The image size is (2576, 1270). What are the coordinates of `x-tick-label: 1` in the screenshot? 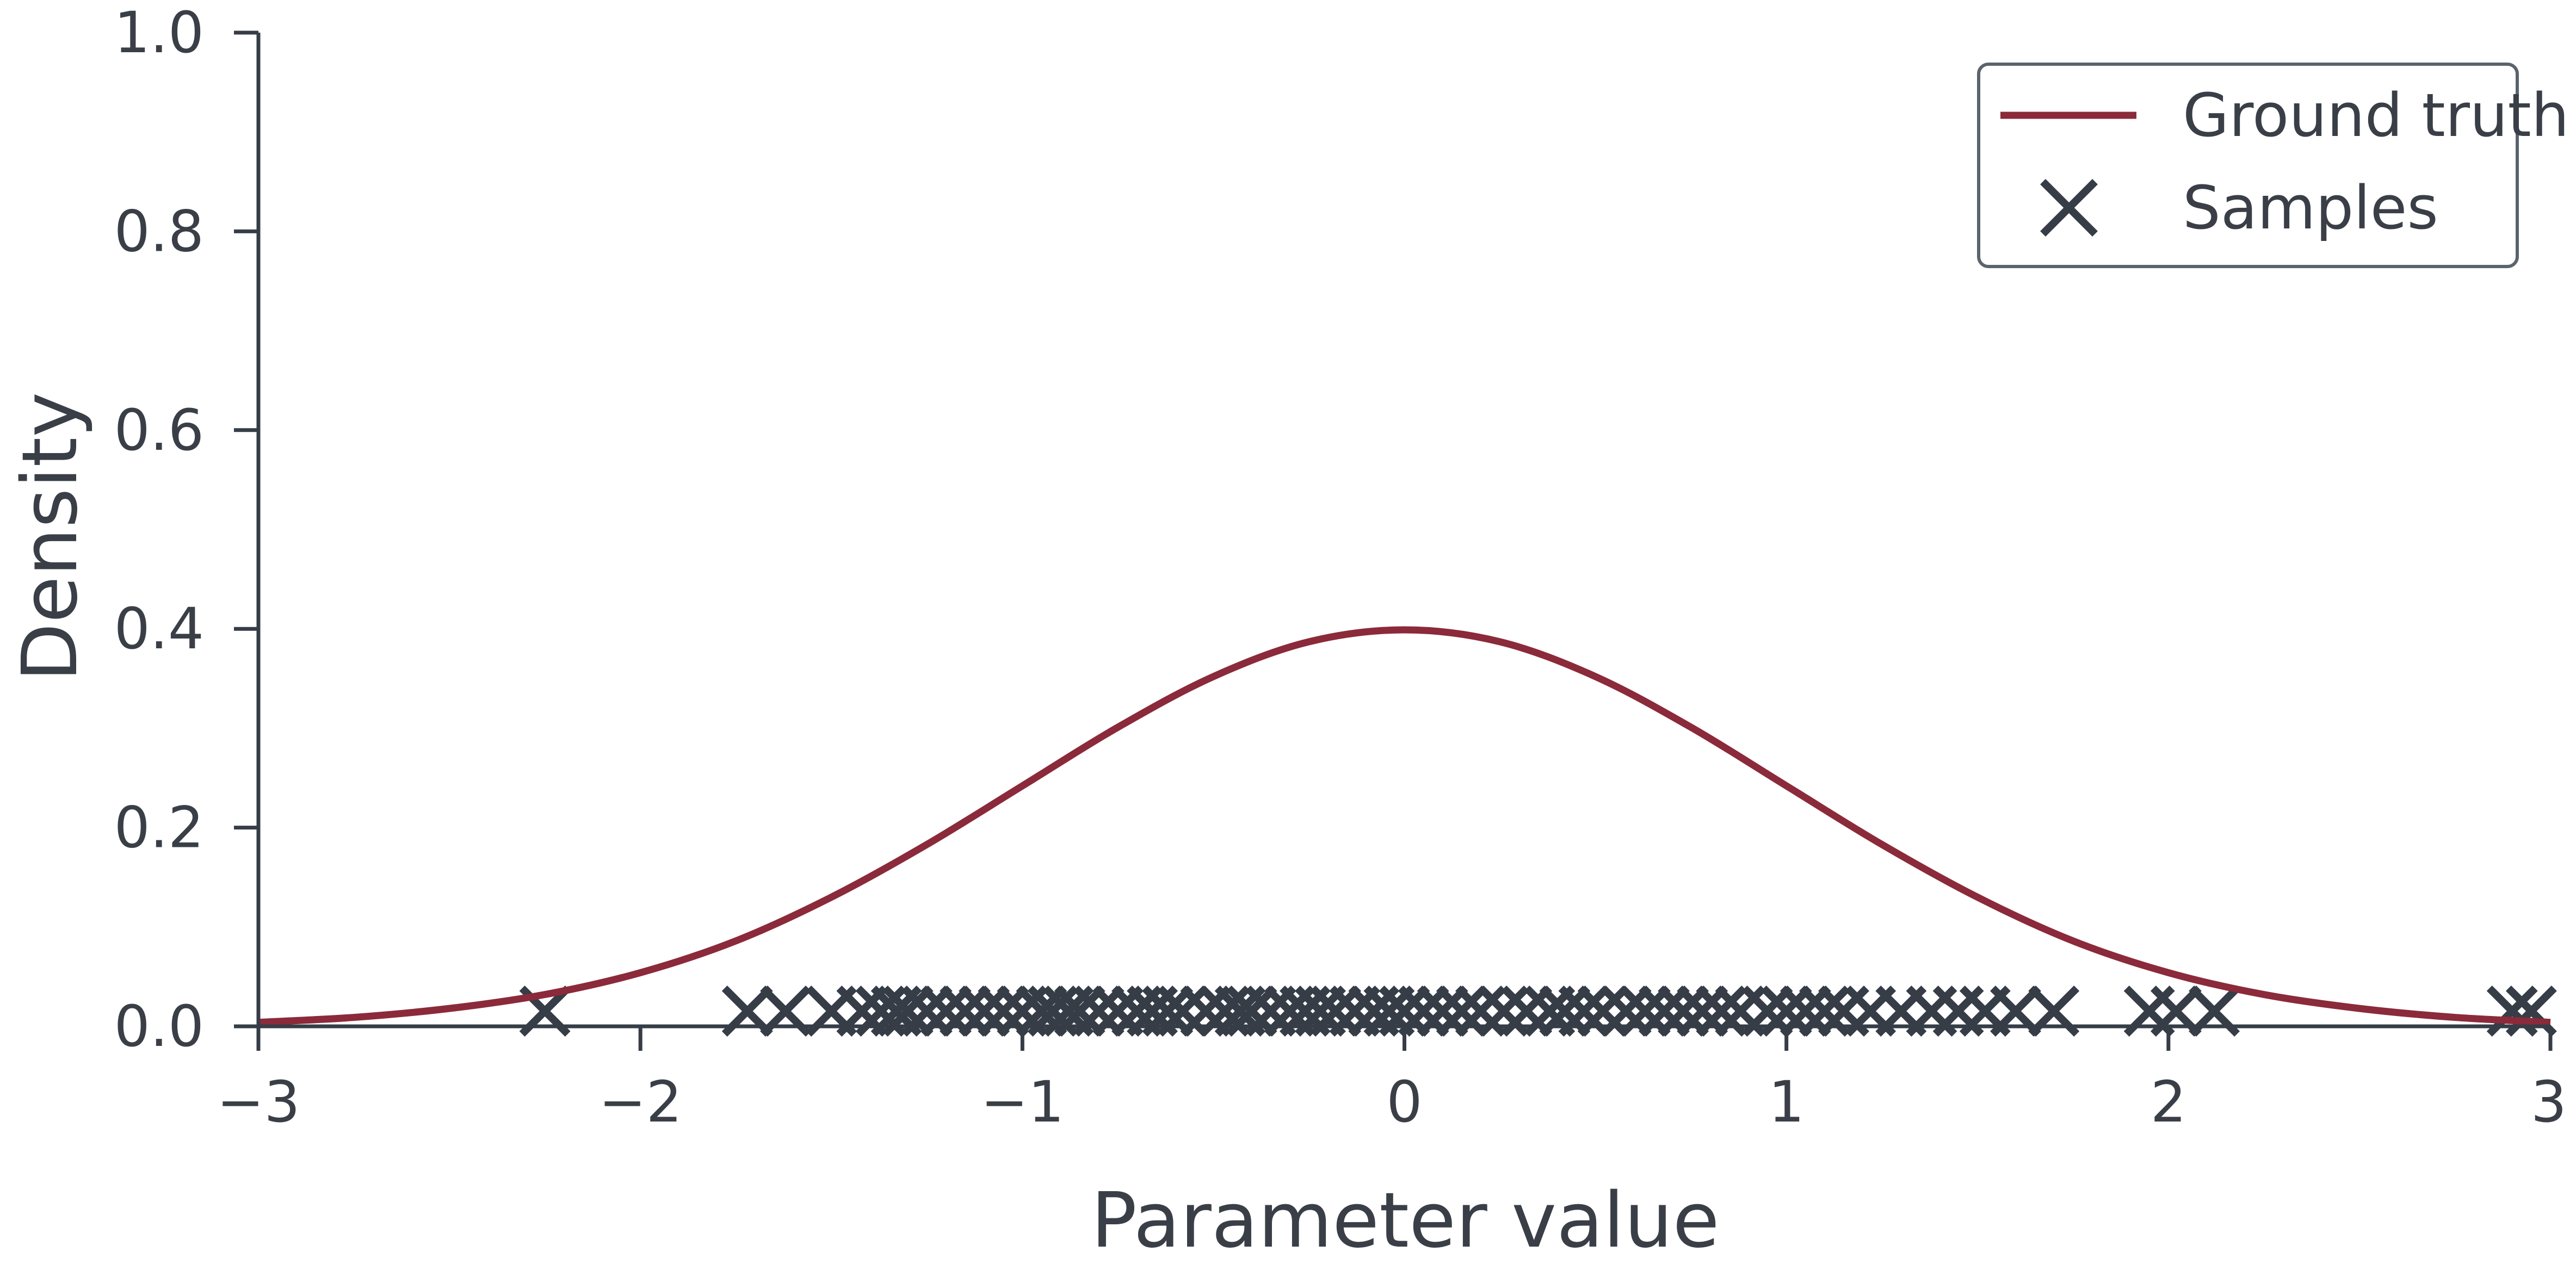 It's located at (1787, 1102).